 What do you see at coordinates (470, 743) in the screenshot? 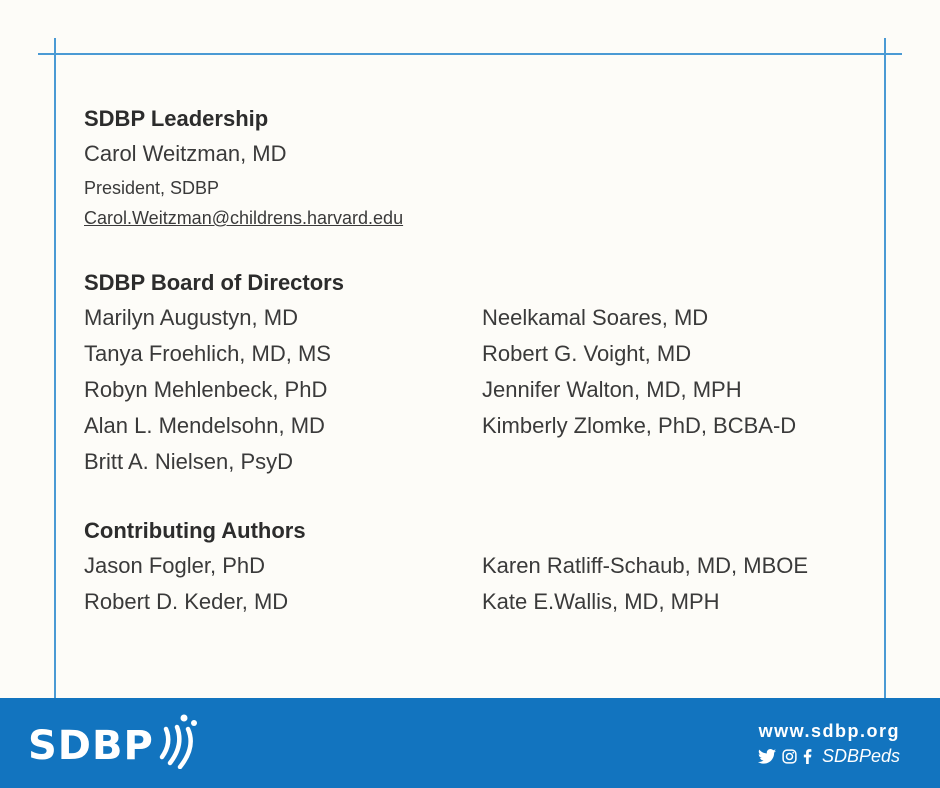
I see `footer-bar: SDBP www.sdbp.org SDBPeds` at bounding box center [470, 743].